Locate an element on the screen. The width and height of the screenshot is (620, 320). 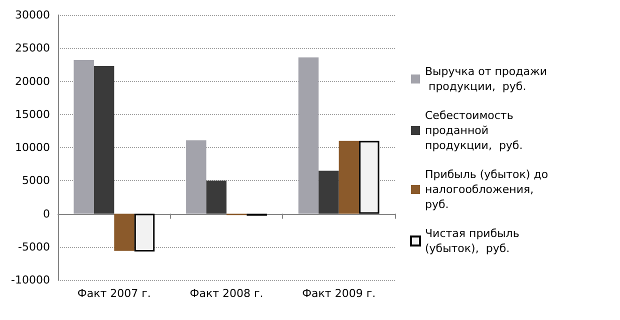
y-tick-label: 20000 is located at coordinates (32, 81).